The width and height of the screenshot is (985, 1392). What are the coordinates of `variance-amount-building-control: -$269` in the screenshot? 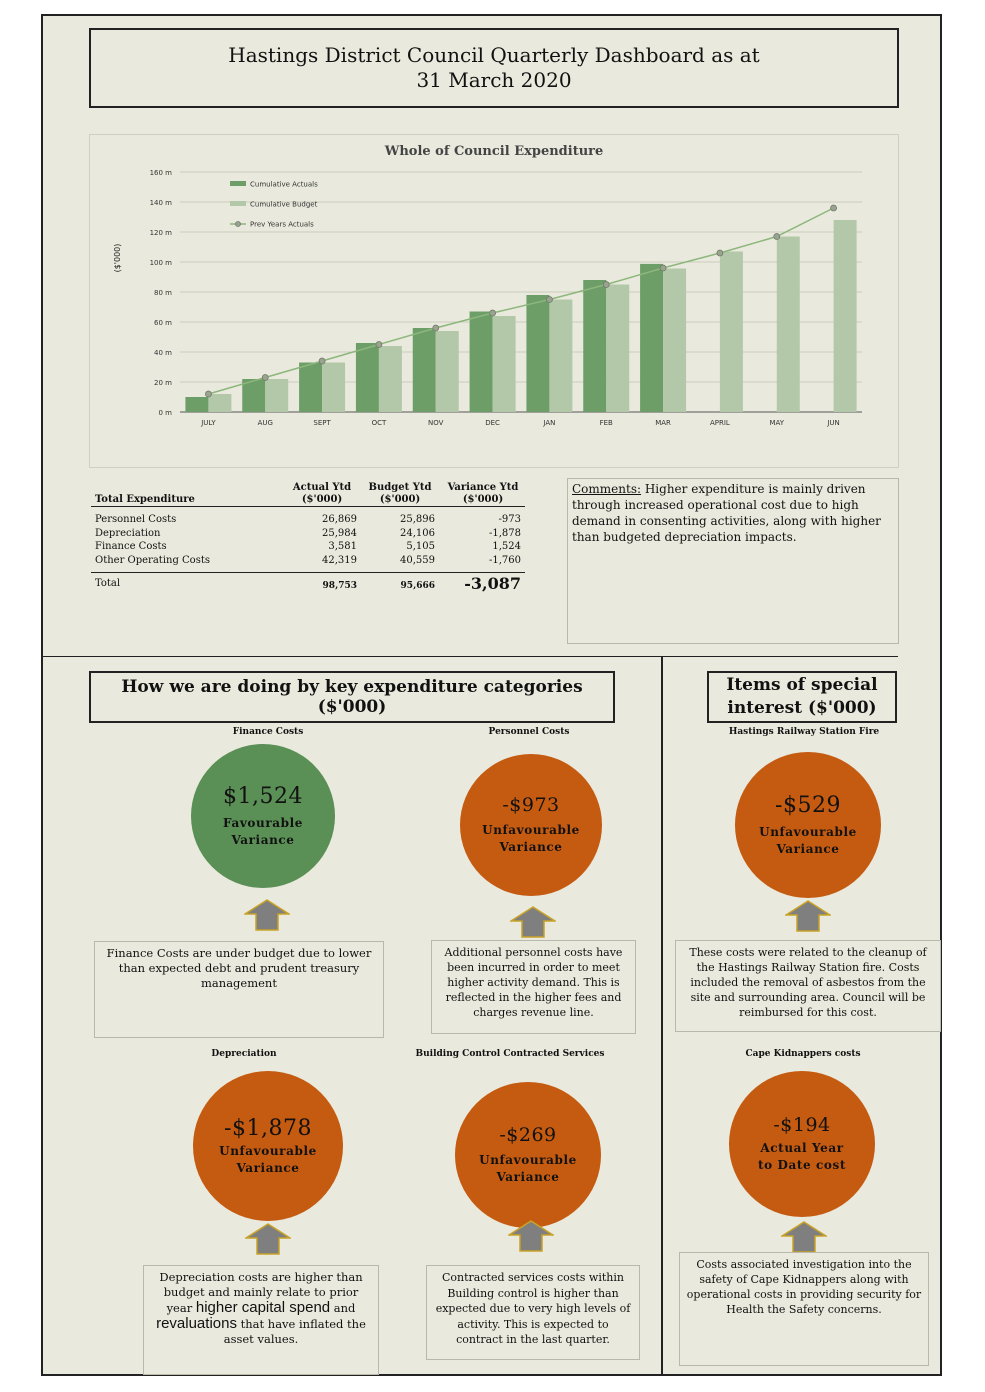 It's located at (528, 1135).